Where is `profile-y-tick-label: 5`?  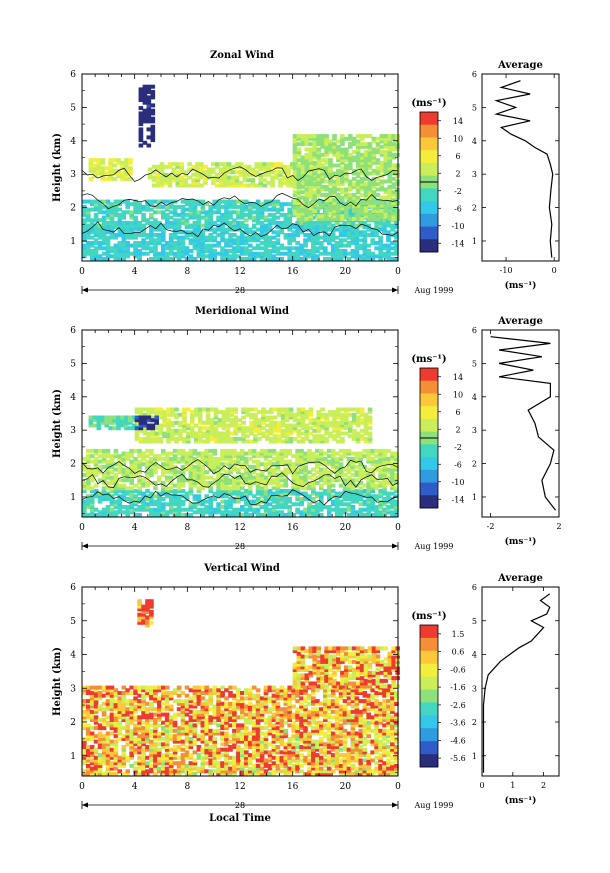 profile-y-tick-label: 5 is located at coordinates (474, 107).